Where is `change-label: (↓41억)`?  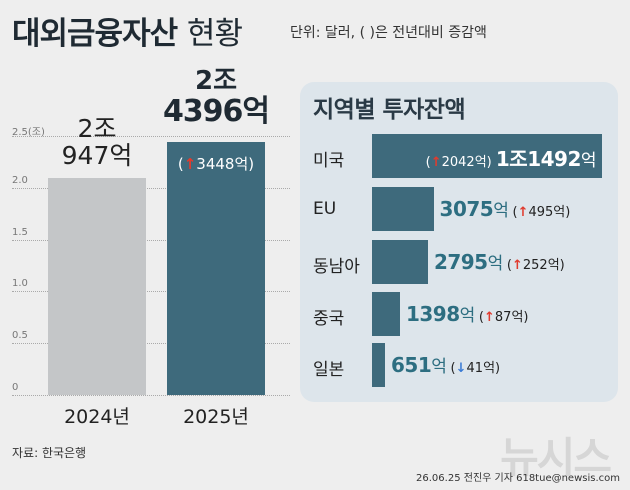
change-label: (↓41억) is located at coordinates (473, 368).